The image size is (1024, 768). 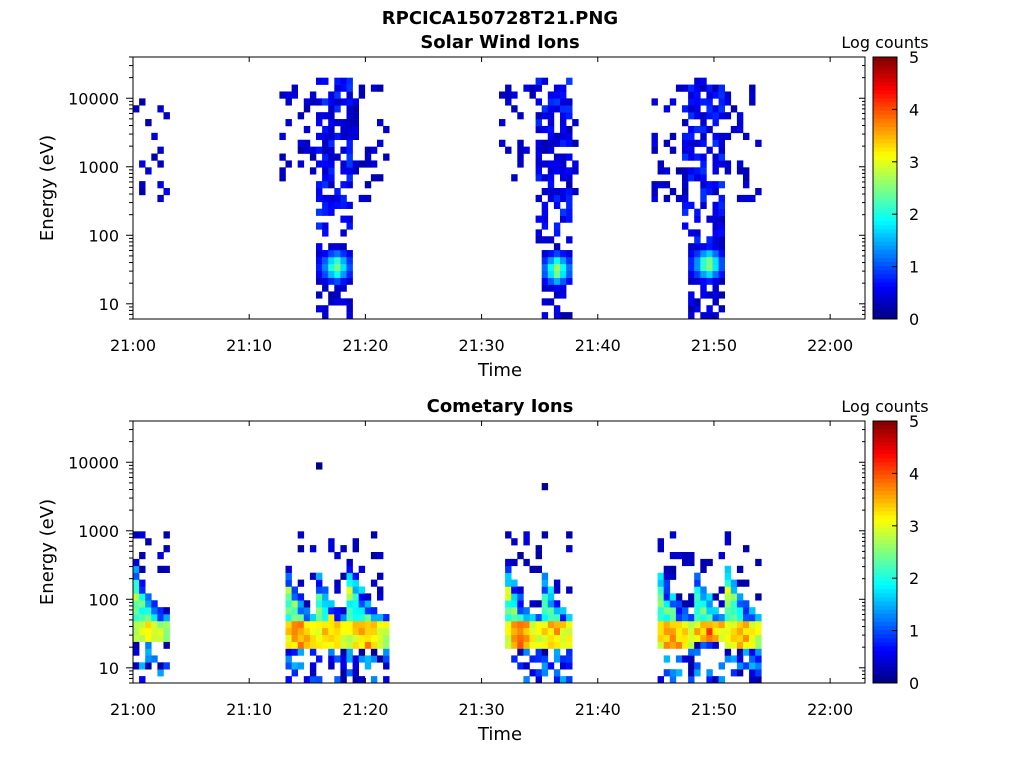 What do you see at coordinates (885, 552) in the screenshot?
I see `colorbar-frame` at bounding box center [885, 552].